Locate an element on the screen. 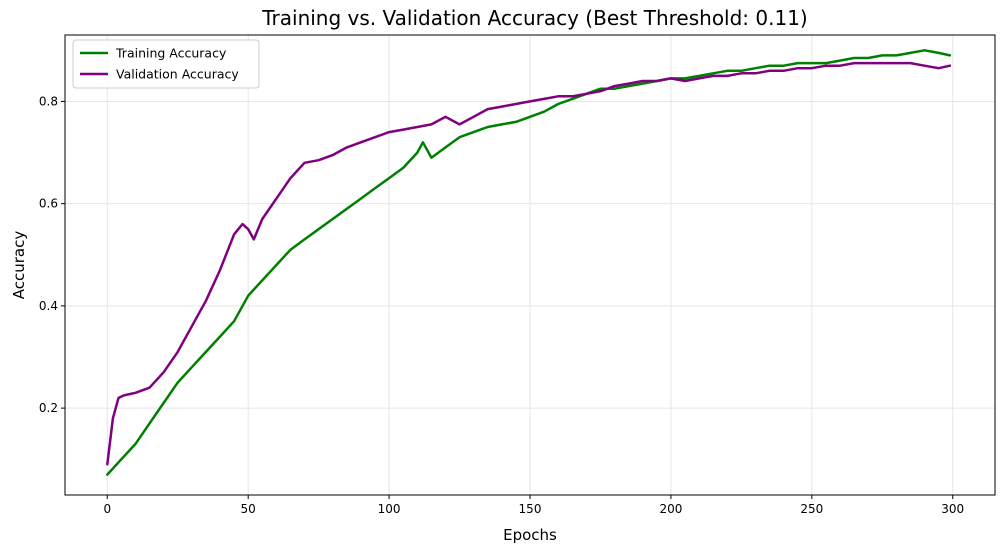  legend: Training Accuracy Validation Accuracy is located at coordinates (166, 64).